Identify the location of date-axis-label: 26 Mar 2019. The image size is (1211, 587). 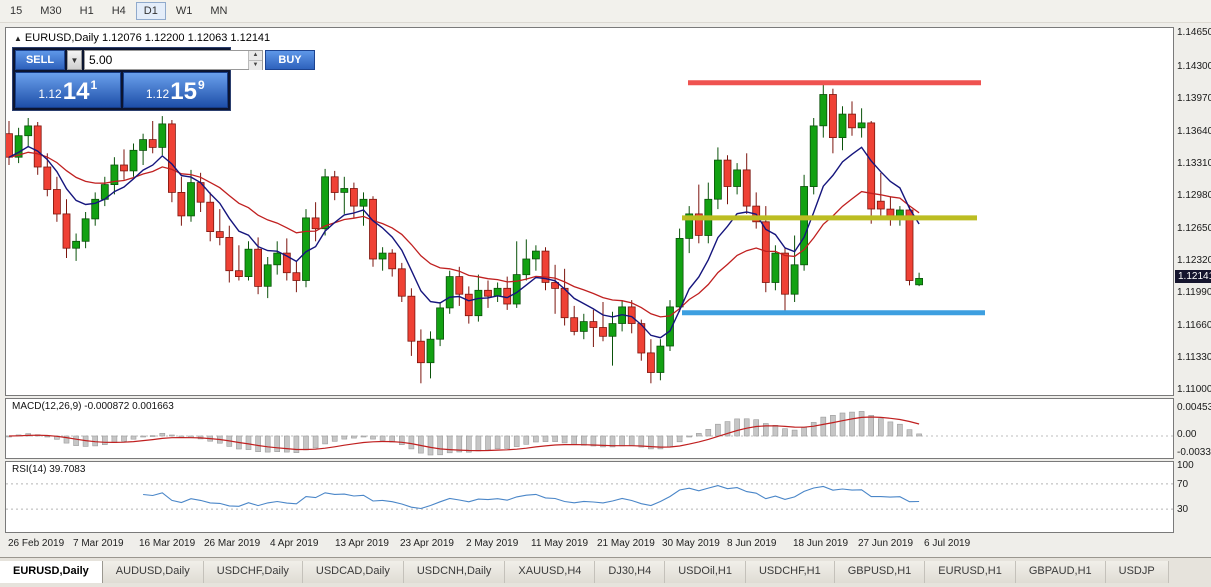
(232, 543).